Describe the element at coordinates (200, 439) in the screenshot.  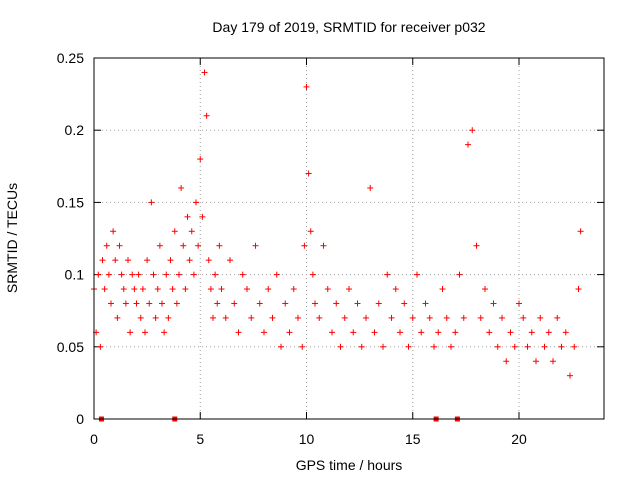
I see `x-tick-label: 5` at that location.